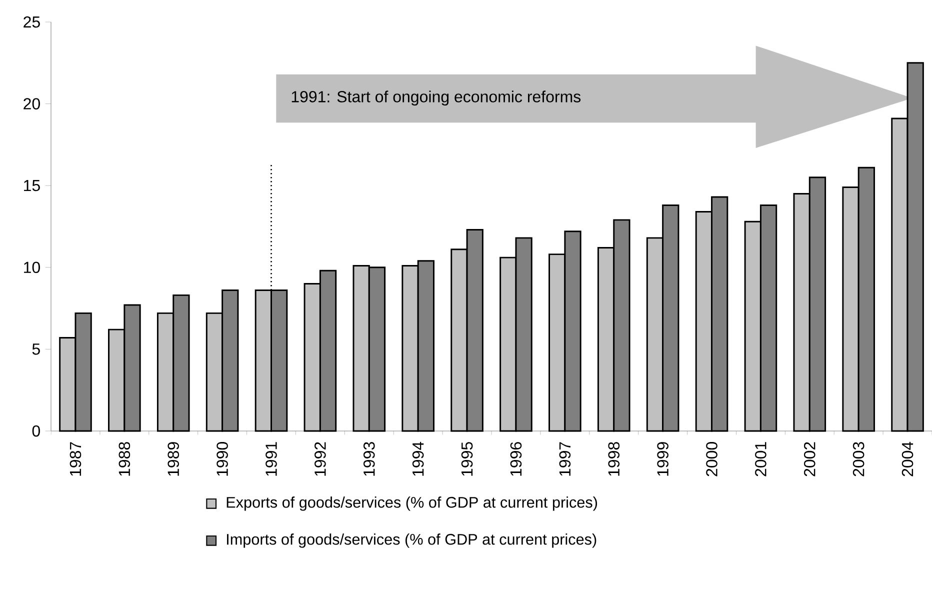 The width and height of the screenshot is (932, 596). I want to click on x-tick-label: 1987, so click(76, 459).